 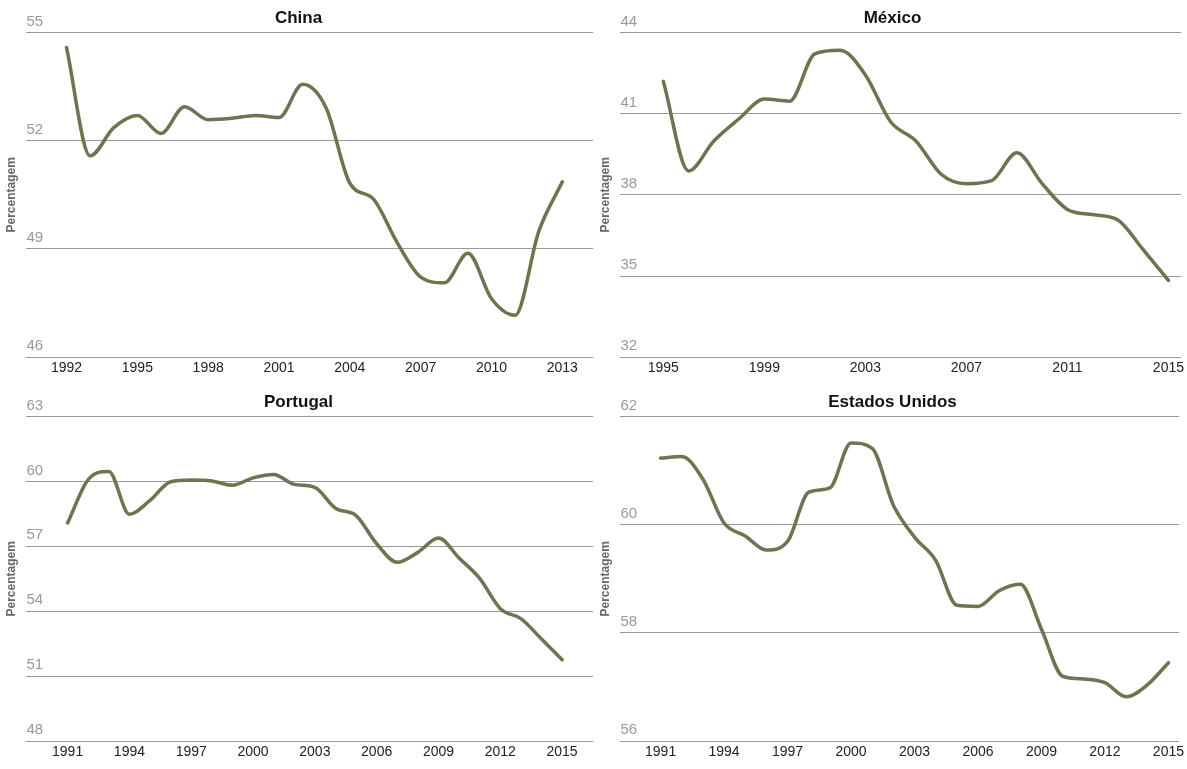 What do you see at coordinates (764, 367) in the screenshot?
I see `x-tick-label: 1999` at bounding box center [764, 367].